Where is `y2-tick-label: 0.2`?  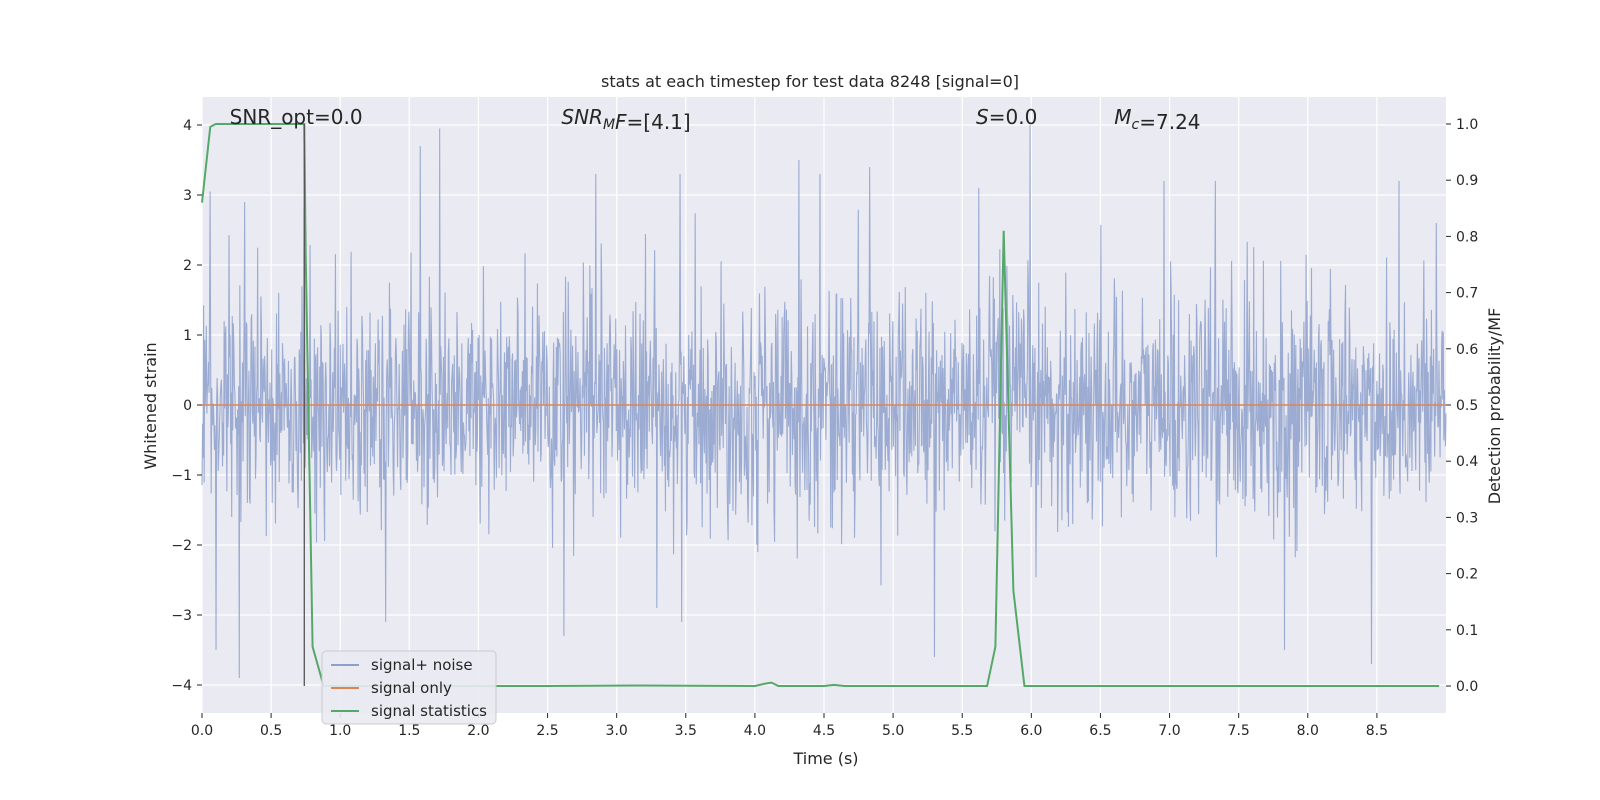
y2-tick-label: 0.2 is located at coordinates (1467, 575).